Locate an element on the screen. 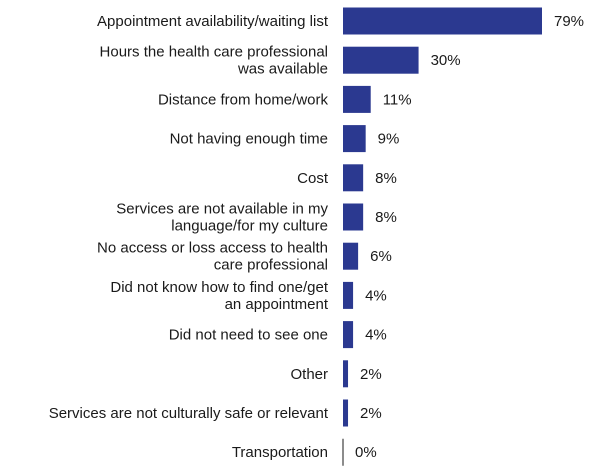  category-label: Other is located at coordinates (309, 374).